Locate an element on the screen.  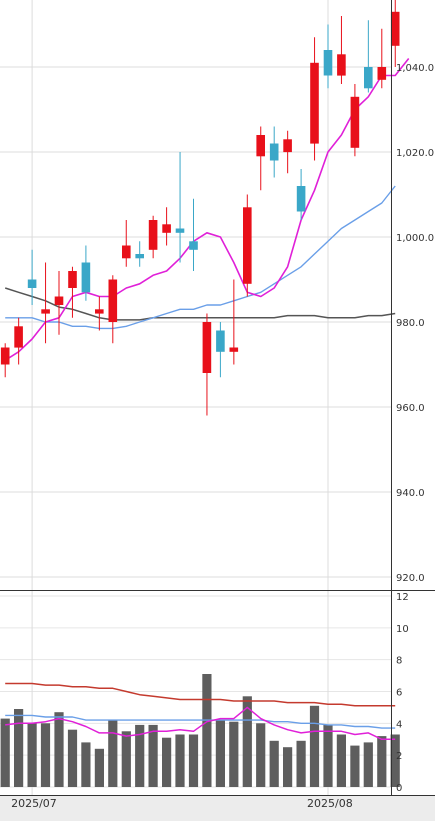
volume-ma5-line is located at coordinates (200, 723).